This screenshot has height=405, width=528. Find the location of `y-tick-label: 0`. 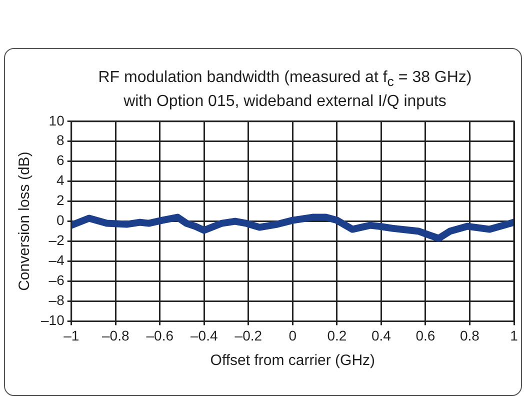

y-tick-label: 0 is located at coordinates (60, 220).